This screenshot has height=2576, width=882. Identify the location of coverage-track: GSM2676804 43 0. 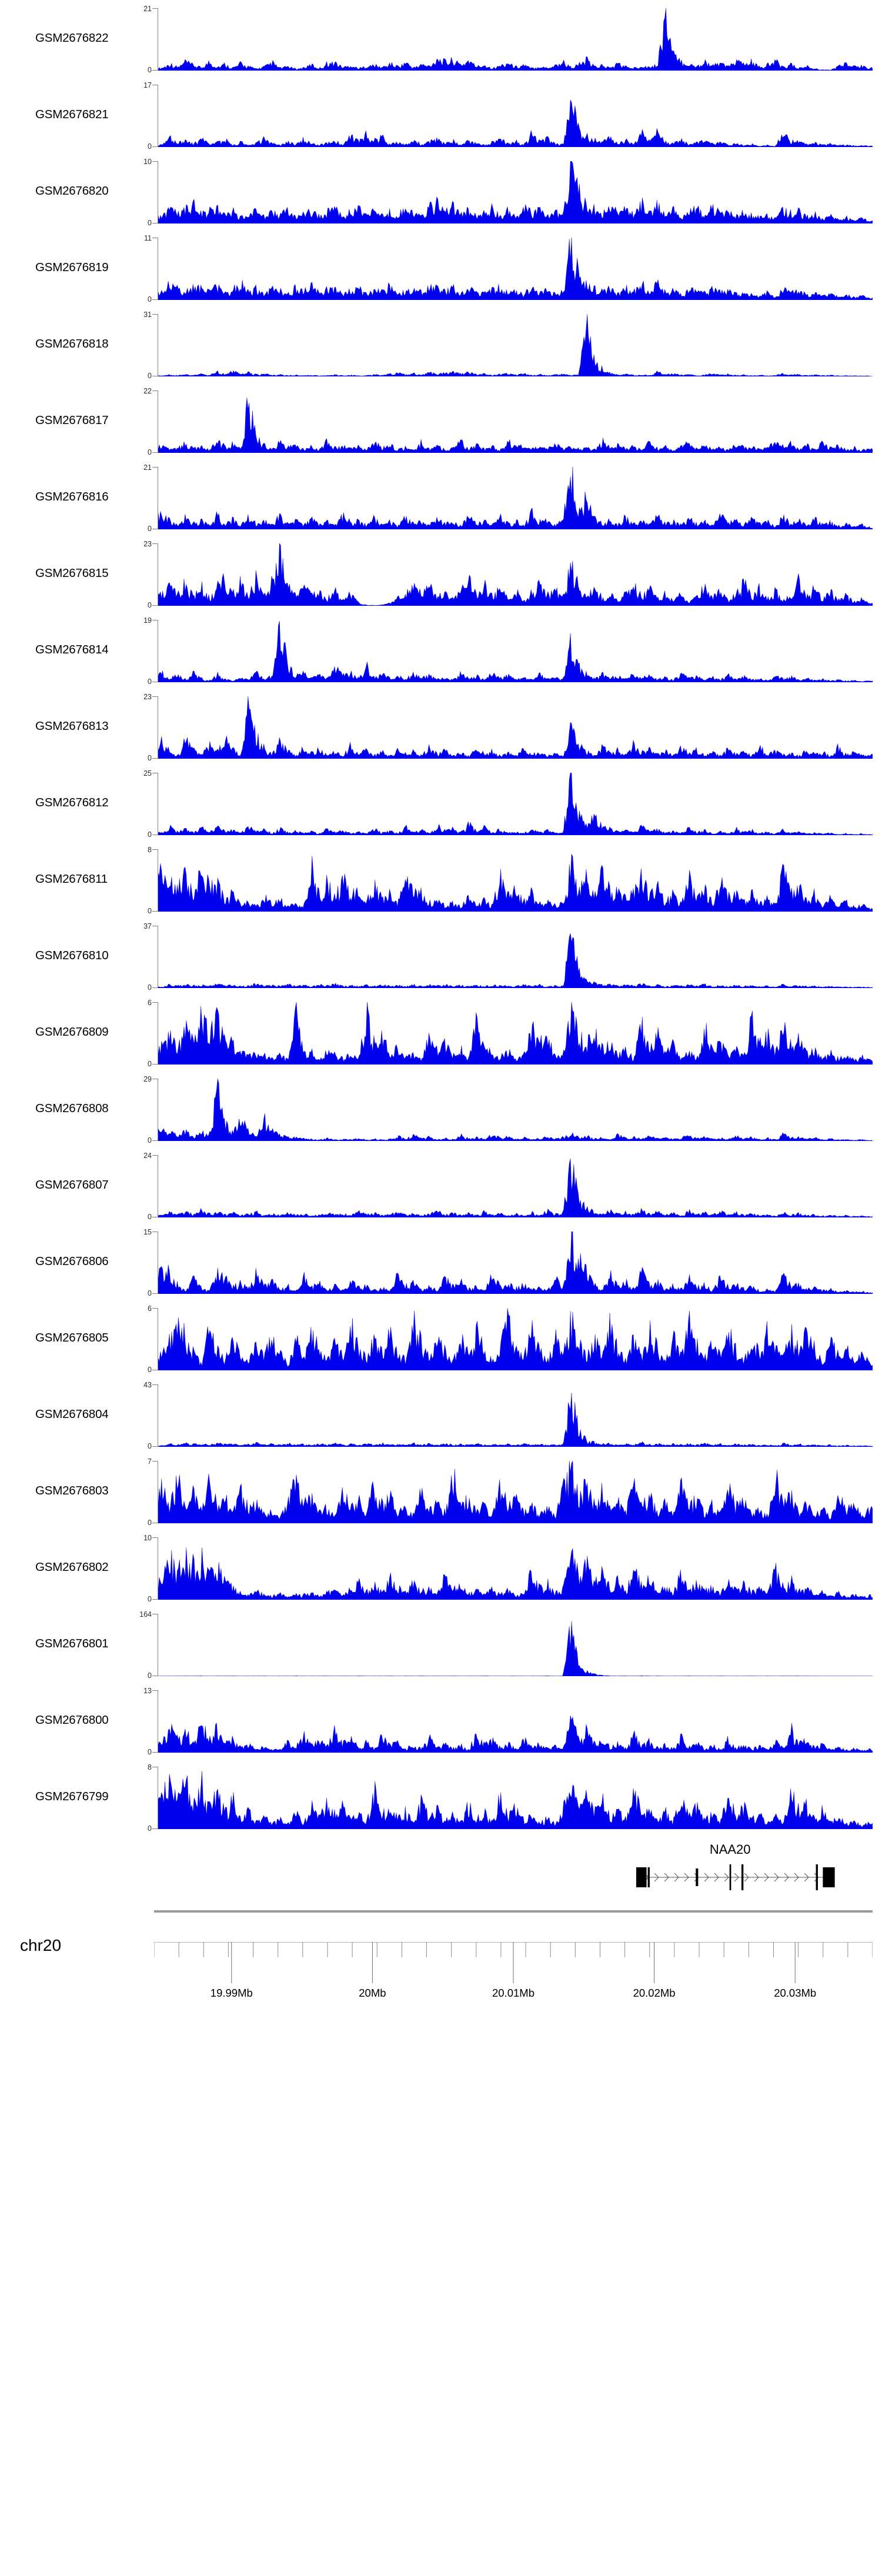
(441, 1414).